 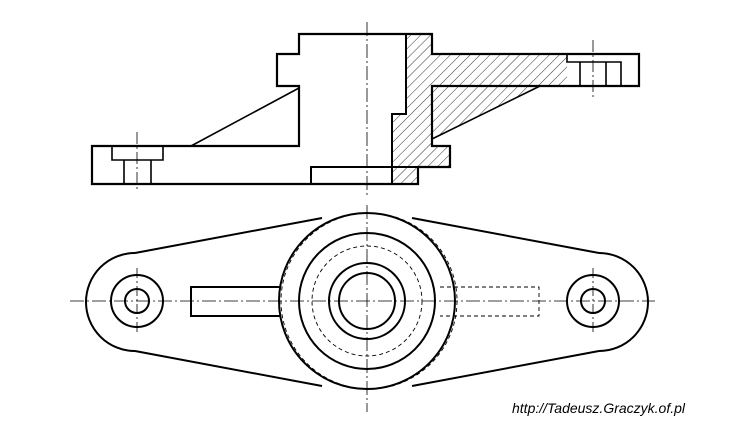 I want to click on author-credit: http://Tadeusz.Graczyk.of.pl, so click(x=599, y=408).